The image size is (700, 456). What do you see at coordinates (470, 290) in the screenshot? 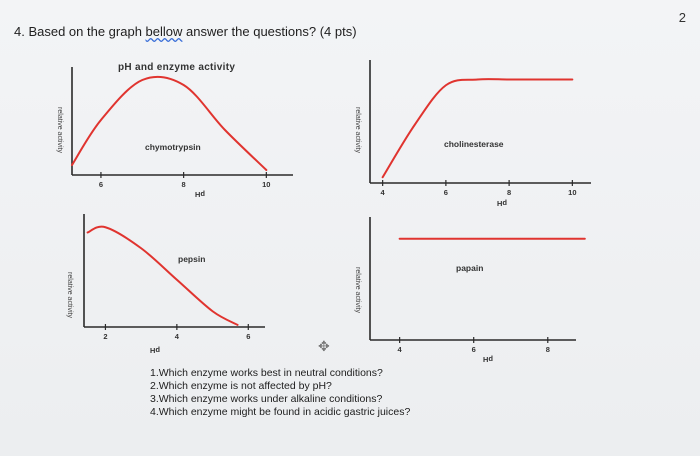
I see `chart-papain: 4 6 8 relative activity pH papain` at bounding box center [470, 290].